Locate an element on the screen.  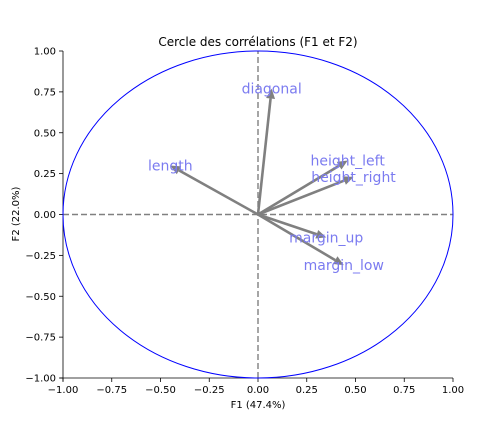
x-tick-label: 0.25 is located at coordinates (307, 390).